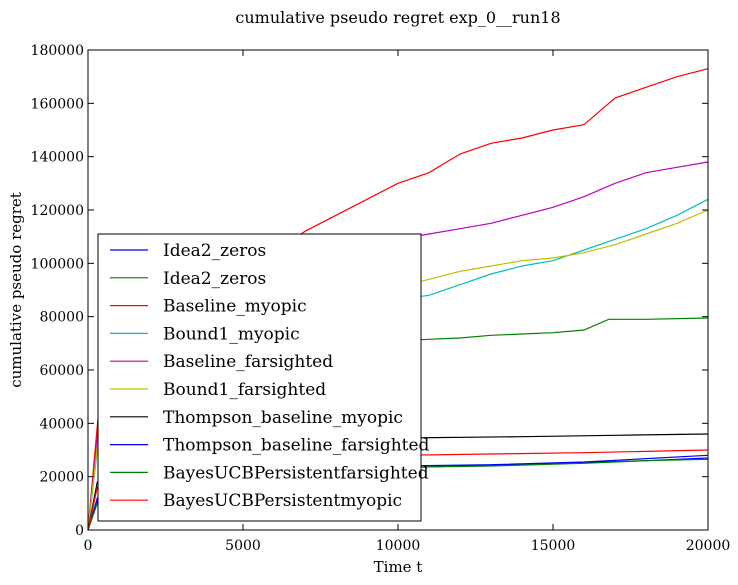  Describe the element at coordinates (282, 501) in the screenshot. I see `legend-label: BayesUCBPersistentmyopic` at that location.